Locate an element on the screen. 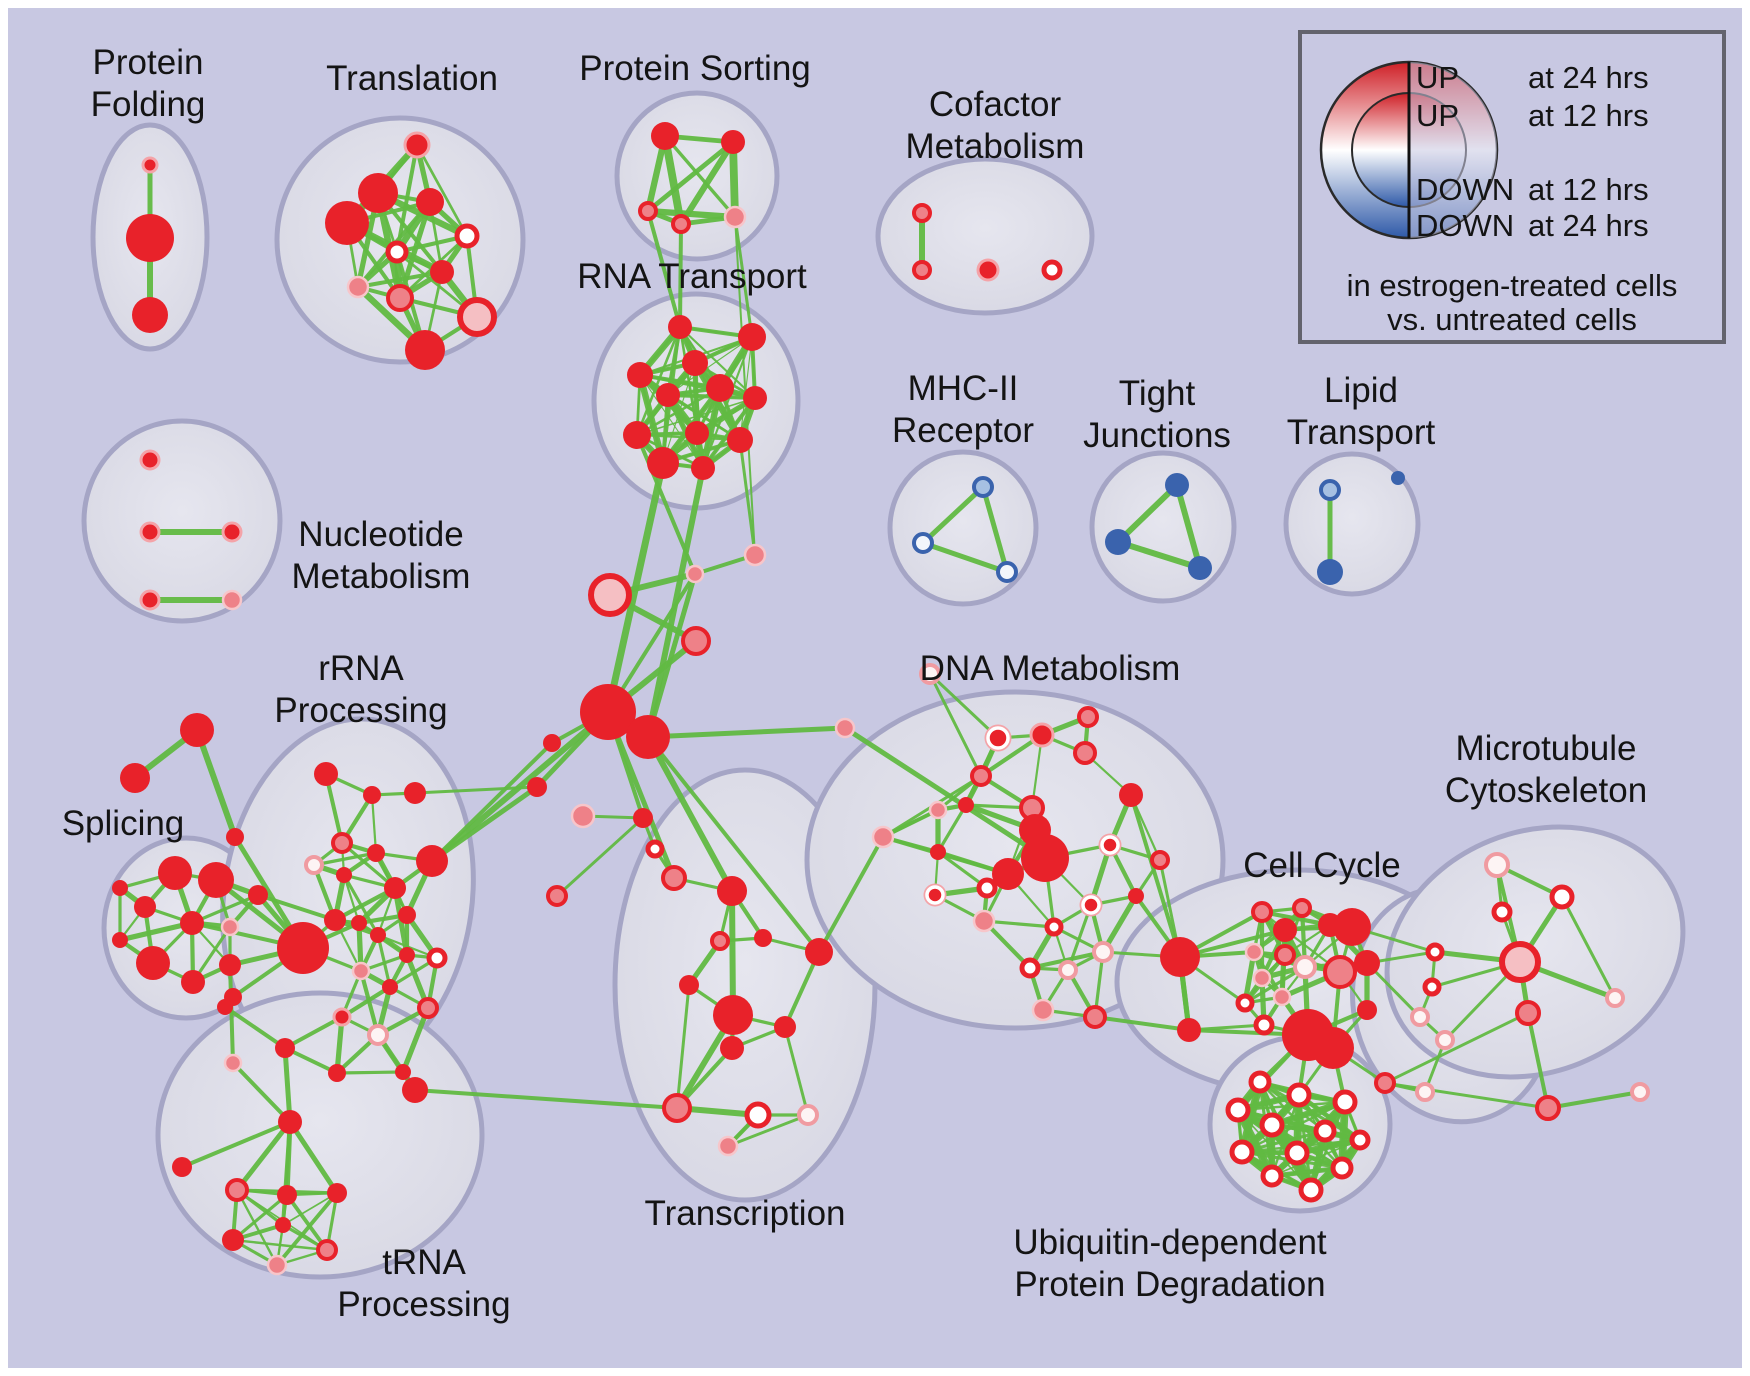  node-r10 is located at coordinates (740, 440).